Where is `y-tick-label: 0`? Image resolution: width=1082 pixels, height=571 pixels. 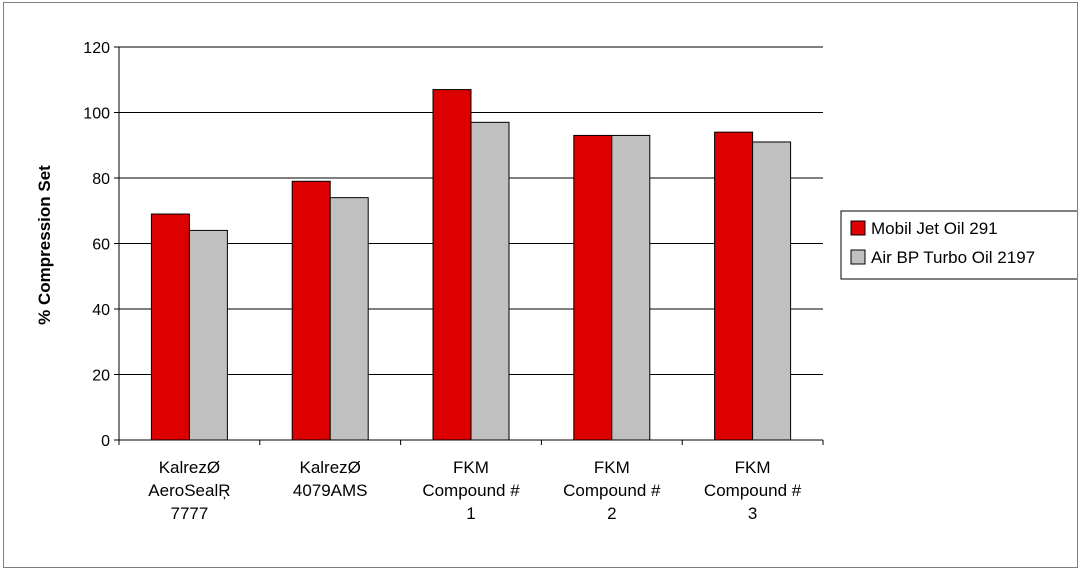 y-tick-label: 0 is located at coordinates (105, 441).